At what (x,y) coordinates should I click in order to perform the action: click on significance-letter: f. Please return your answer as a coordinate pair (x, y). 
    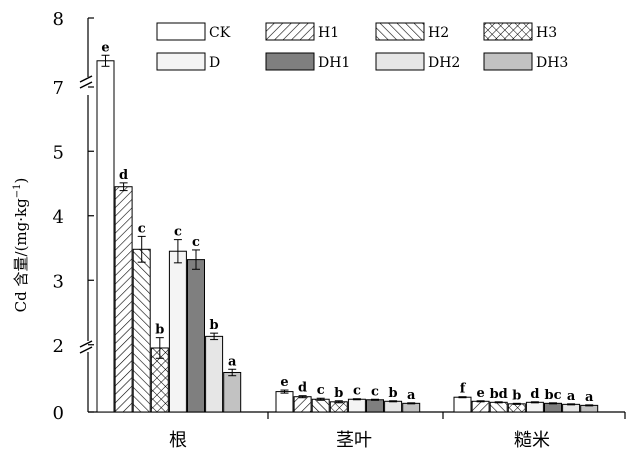
    Looking at the image, I should click on (463, 389).